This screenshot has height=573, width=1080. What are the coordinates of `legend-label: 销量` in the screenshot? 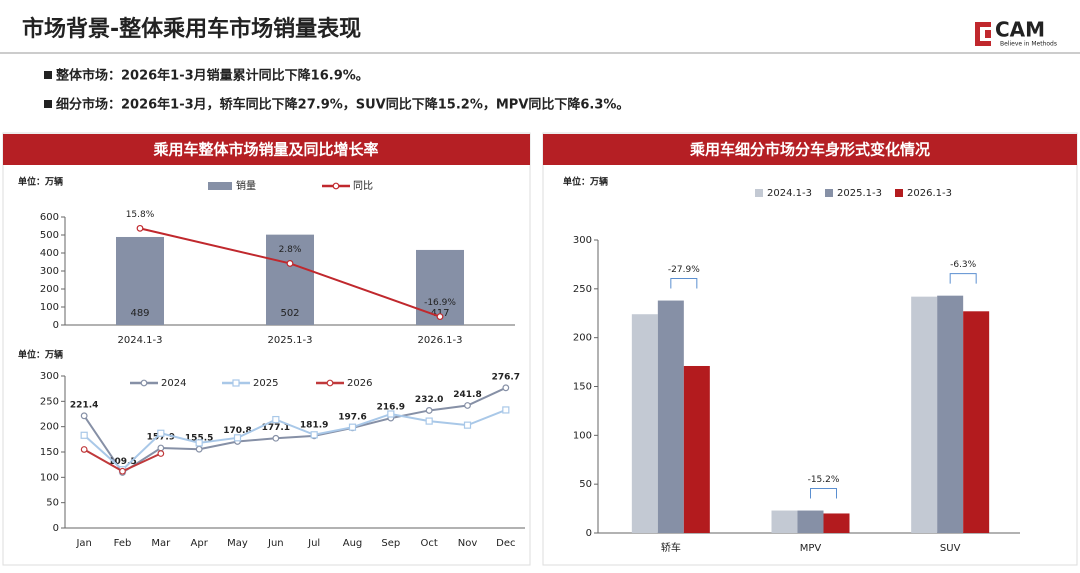 It's located at (246, 185).